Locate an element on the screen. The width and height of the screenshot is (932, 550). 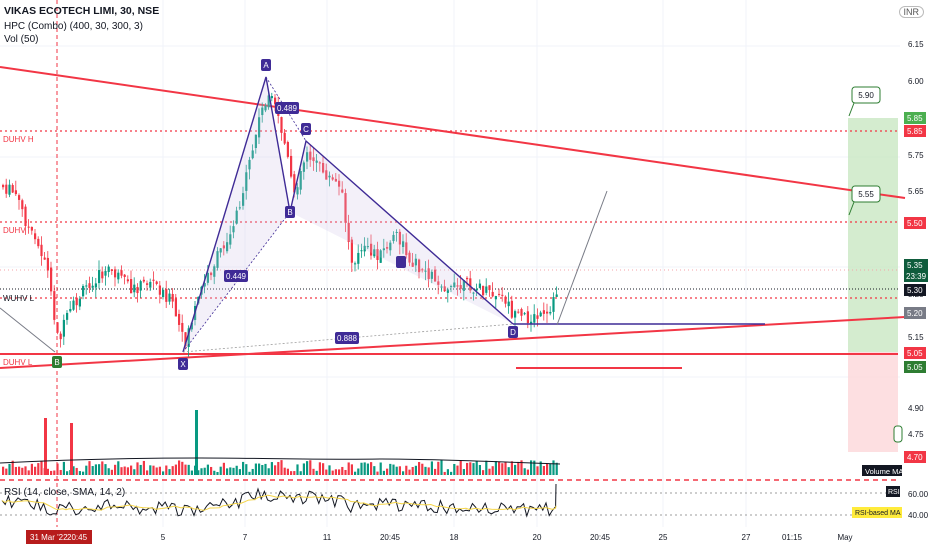
volume-legend: Vol (50) is located at coordinates (21, 39).